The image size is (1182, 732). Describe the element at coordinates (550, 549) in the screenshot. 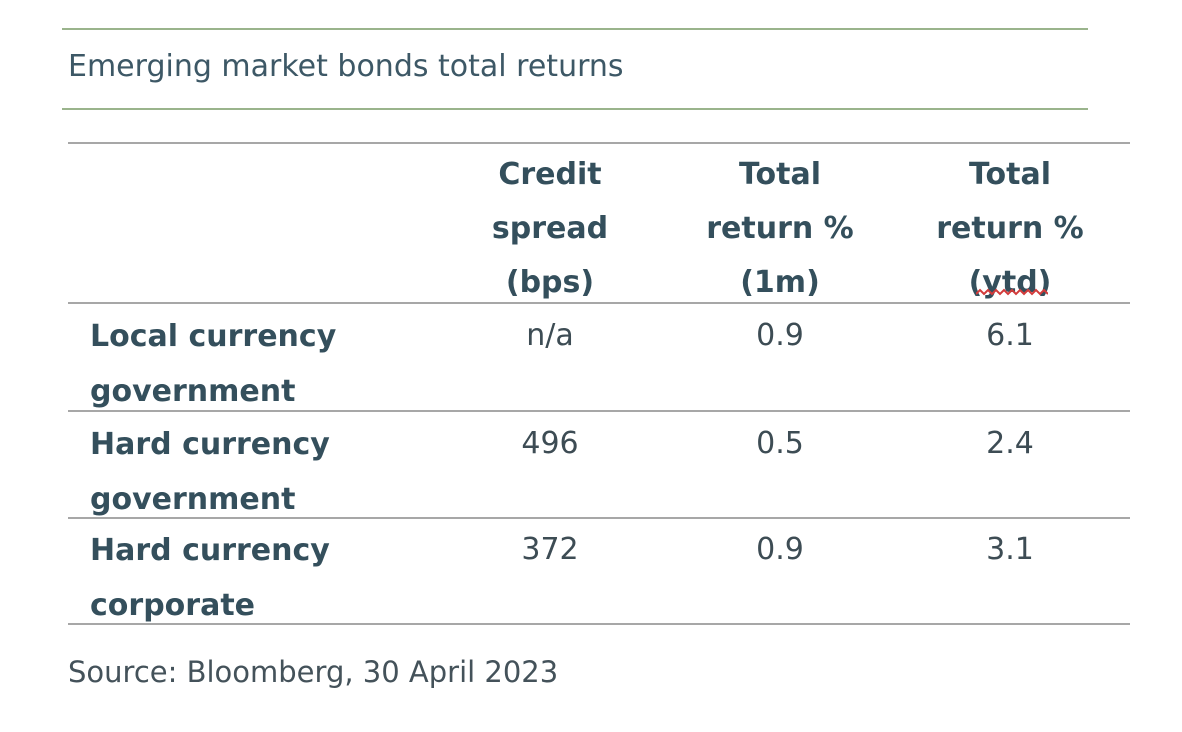

I see `table-cell: 372` at that location.